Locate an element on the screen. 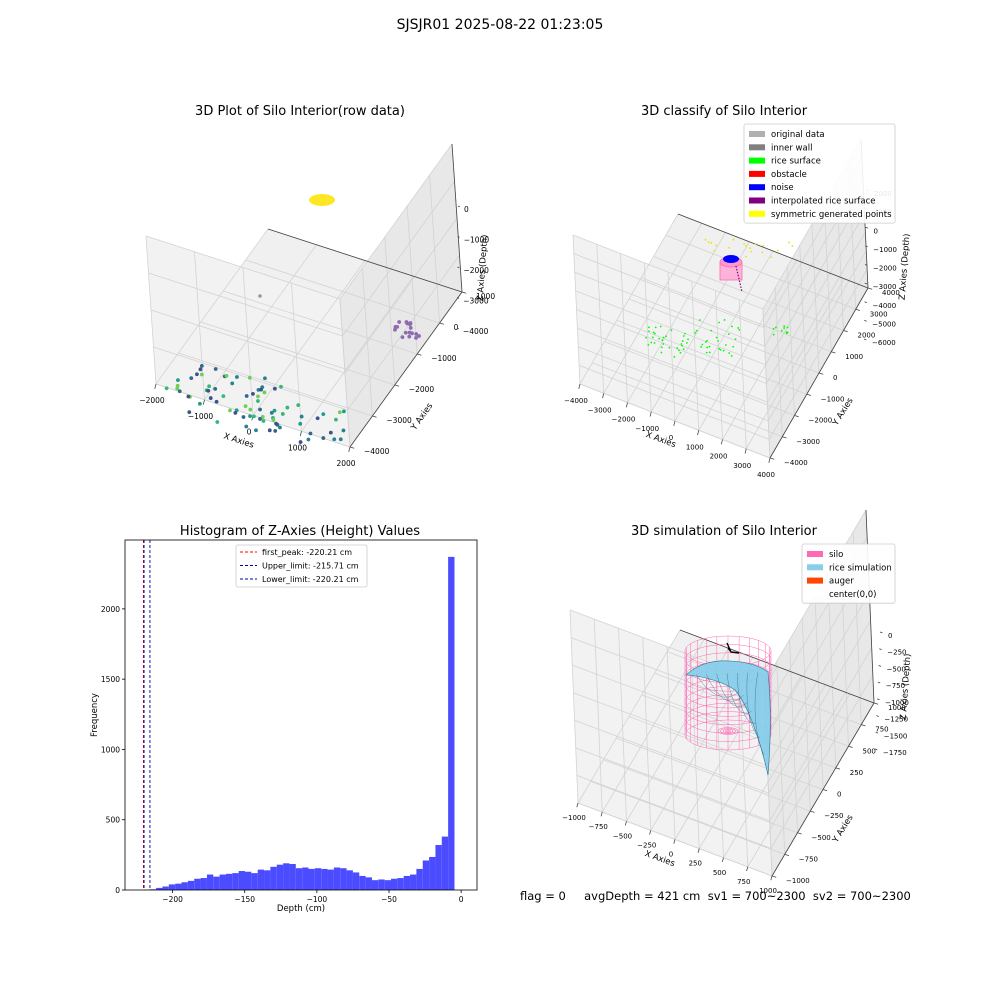 This screenshot has width=1000, height=1000. x-tick-label: 500 is located at coordinates (719, 873).